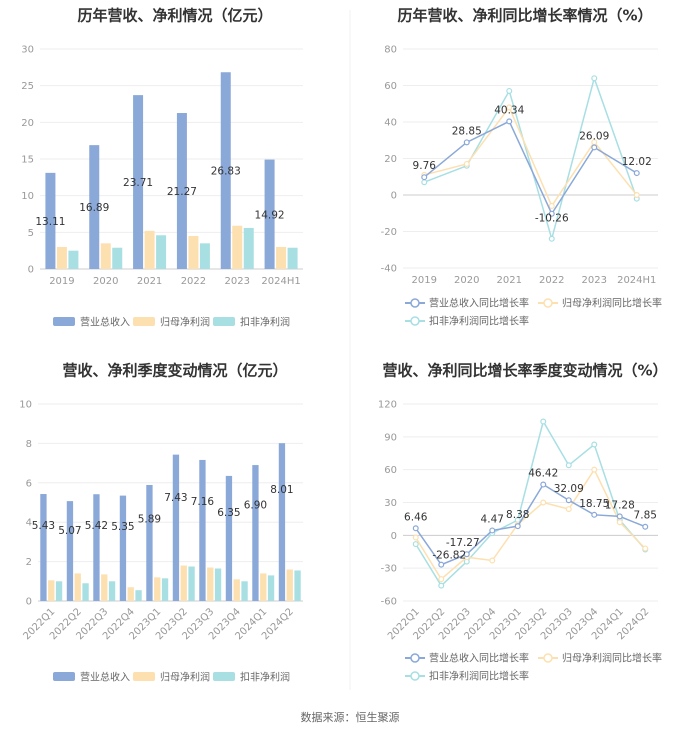 This screenshot has width=700, height=733. What do you see at coordinates (228, 513) in the screenshot?
I see `data-label: 6.35` at bounding box center [228, 513].